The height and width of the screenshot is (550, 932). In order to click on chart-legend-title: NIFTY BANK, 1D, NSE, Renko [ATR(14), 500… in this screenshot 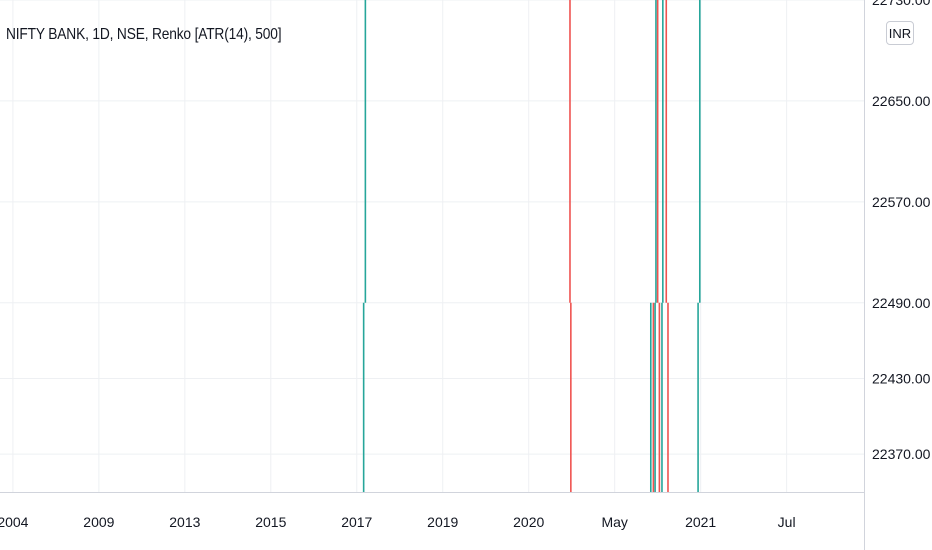, I will do `click(144, 34)`.